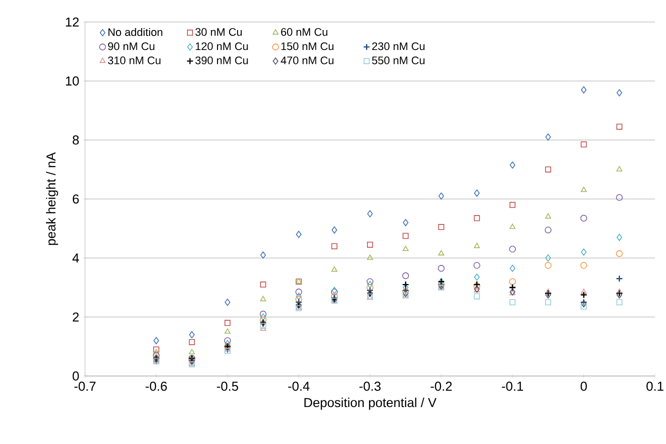 This screenshot has height=444, width=666. I want to click on y-tick-label: 4, so click(75, 258).